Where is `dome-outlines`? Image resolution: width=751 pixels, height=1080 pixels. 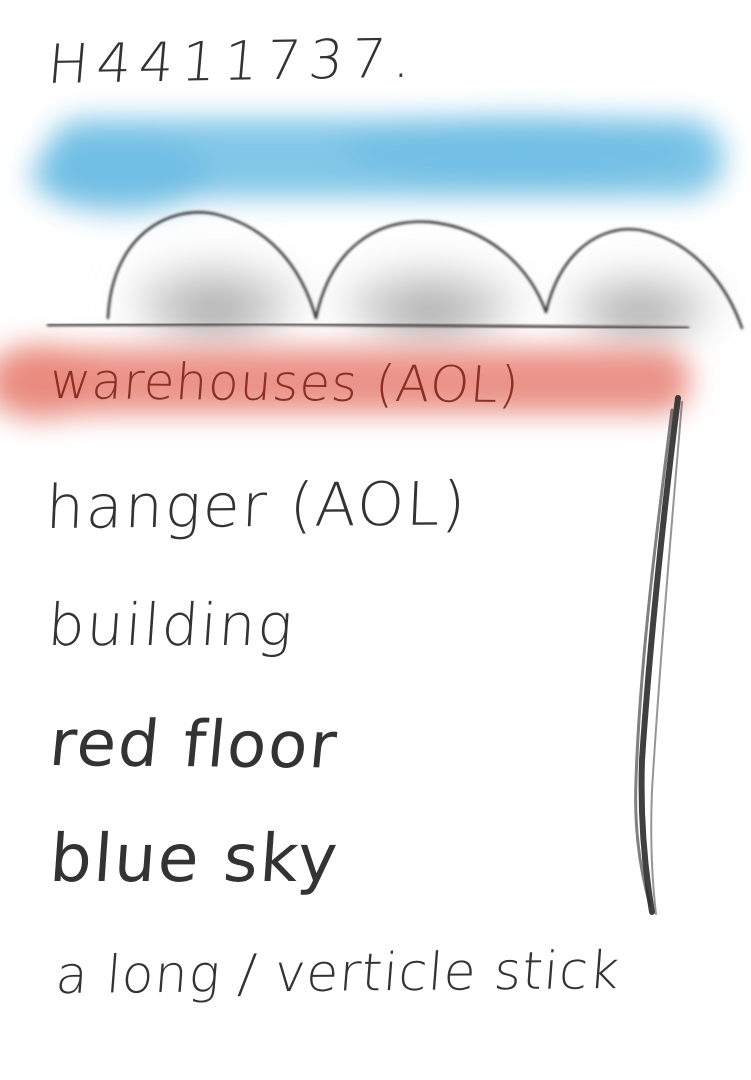 dome-outlines is located at coordinates (425, 270).